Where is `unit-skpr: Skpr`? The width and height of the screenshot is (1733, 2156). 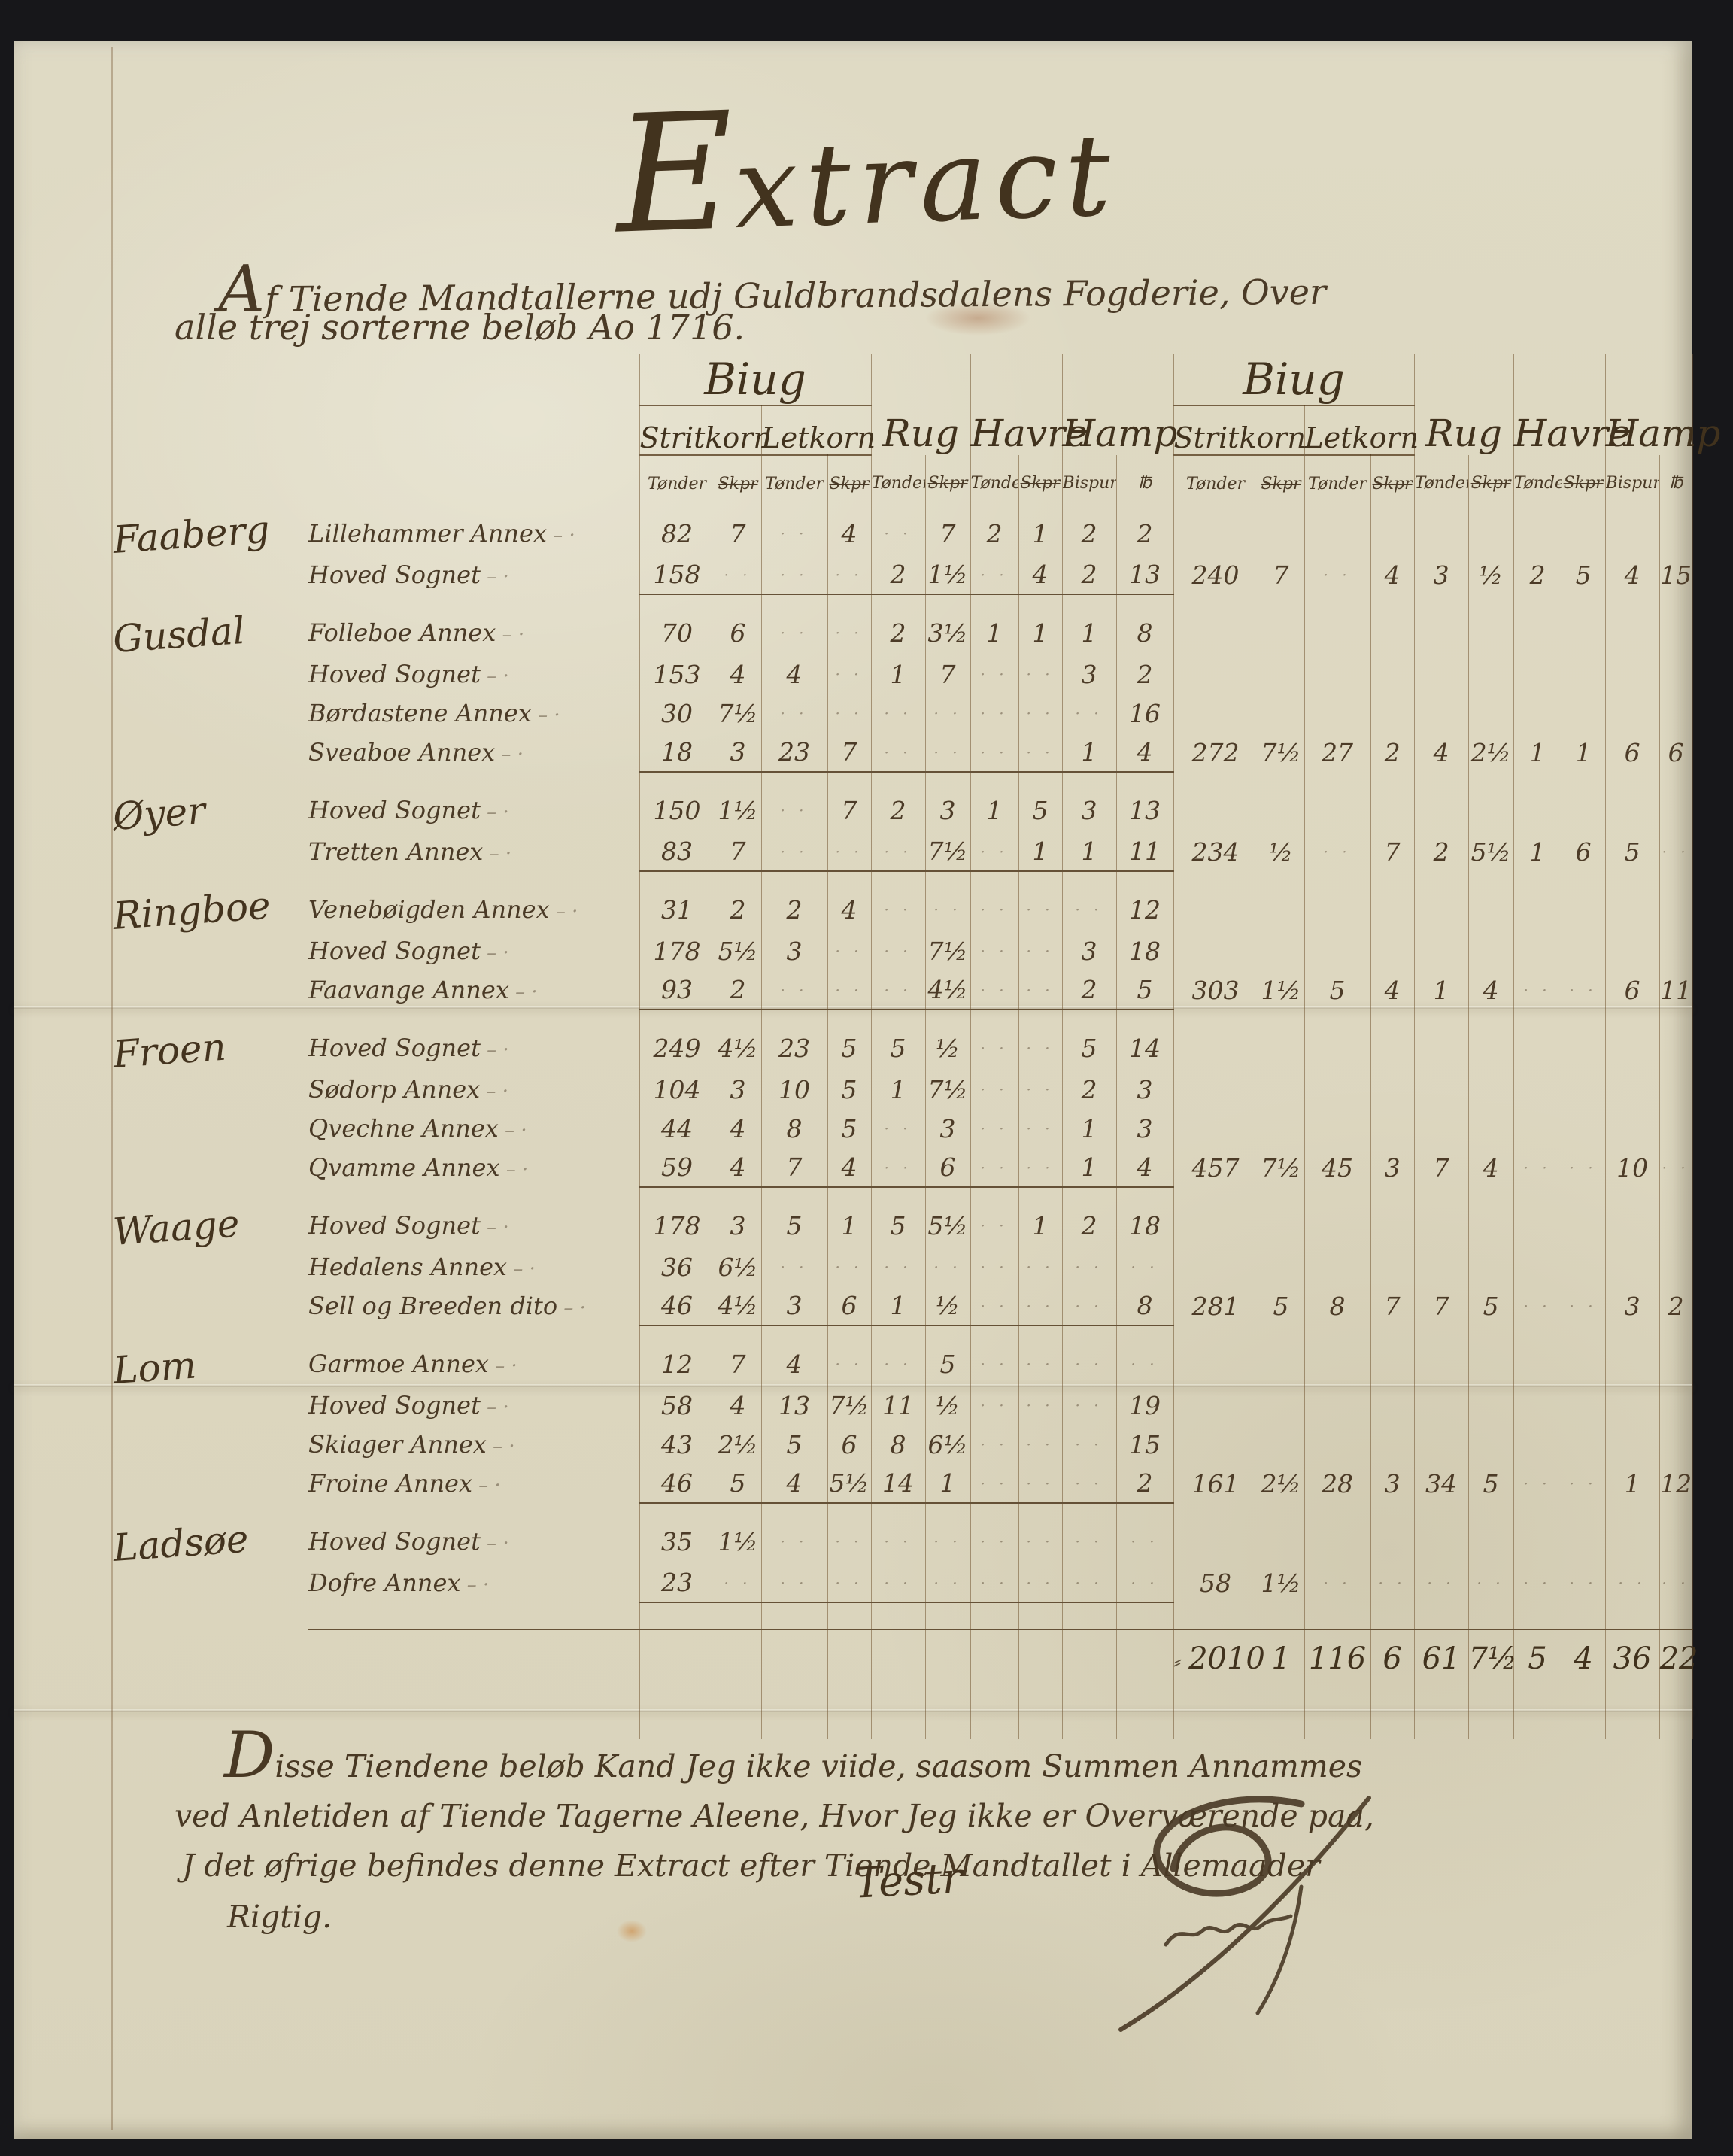 unit-skpr: Skpr is located at coordinates (1490, 483).